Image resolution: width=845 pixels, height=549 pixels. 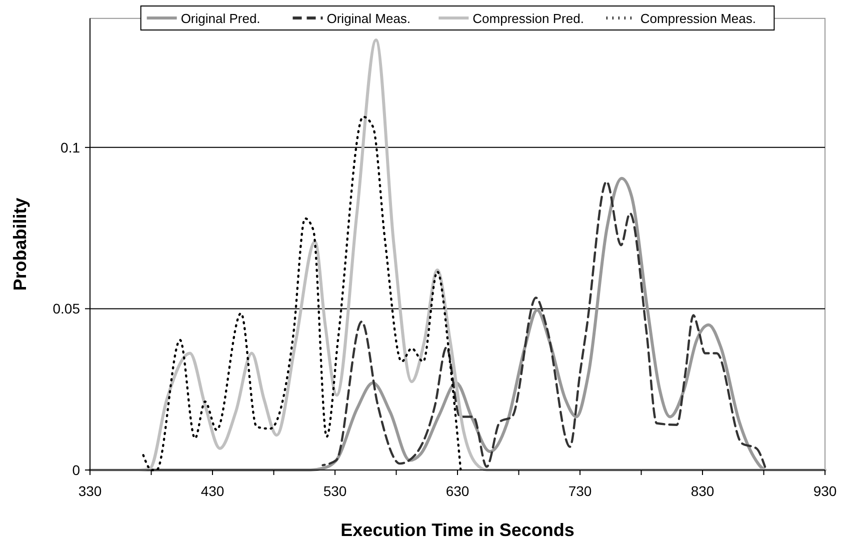 I want to click on x-tick-label: 530, so click(x=335, y=491).